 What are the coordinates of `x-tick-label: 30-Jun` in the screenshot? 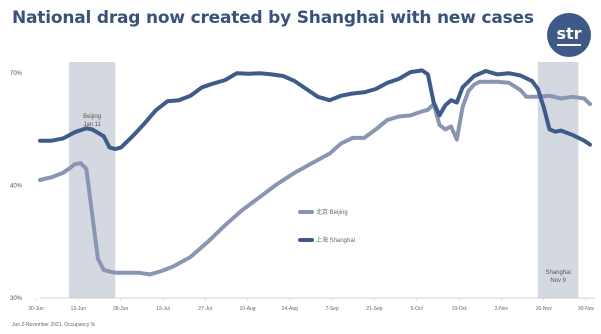 It's located at (36, 309).